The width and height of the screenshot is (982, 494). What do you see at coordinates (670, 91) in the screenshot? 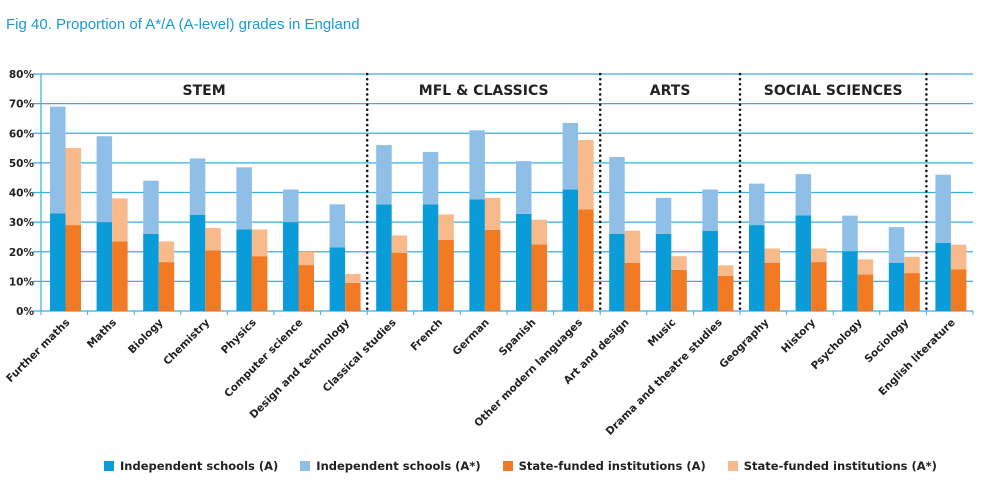
I see `group-label: ARTS` at bounding box center [670, 91].